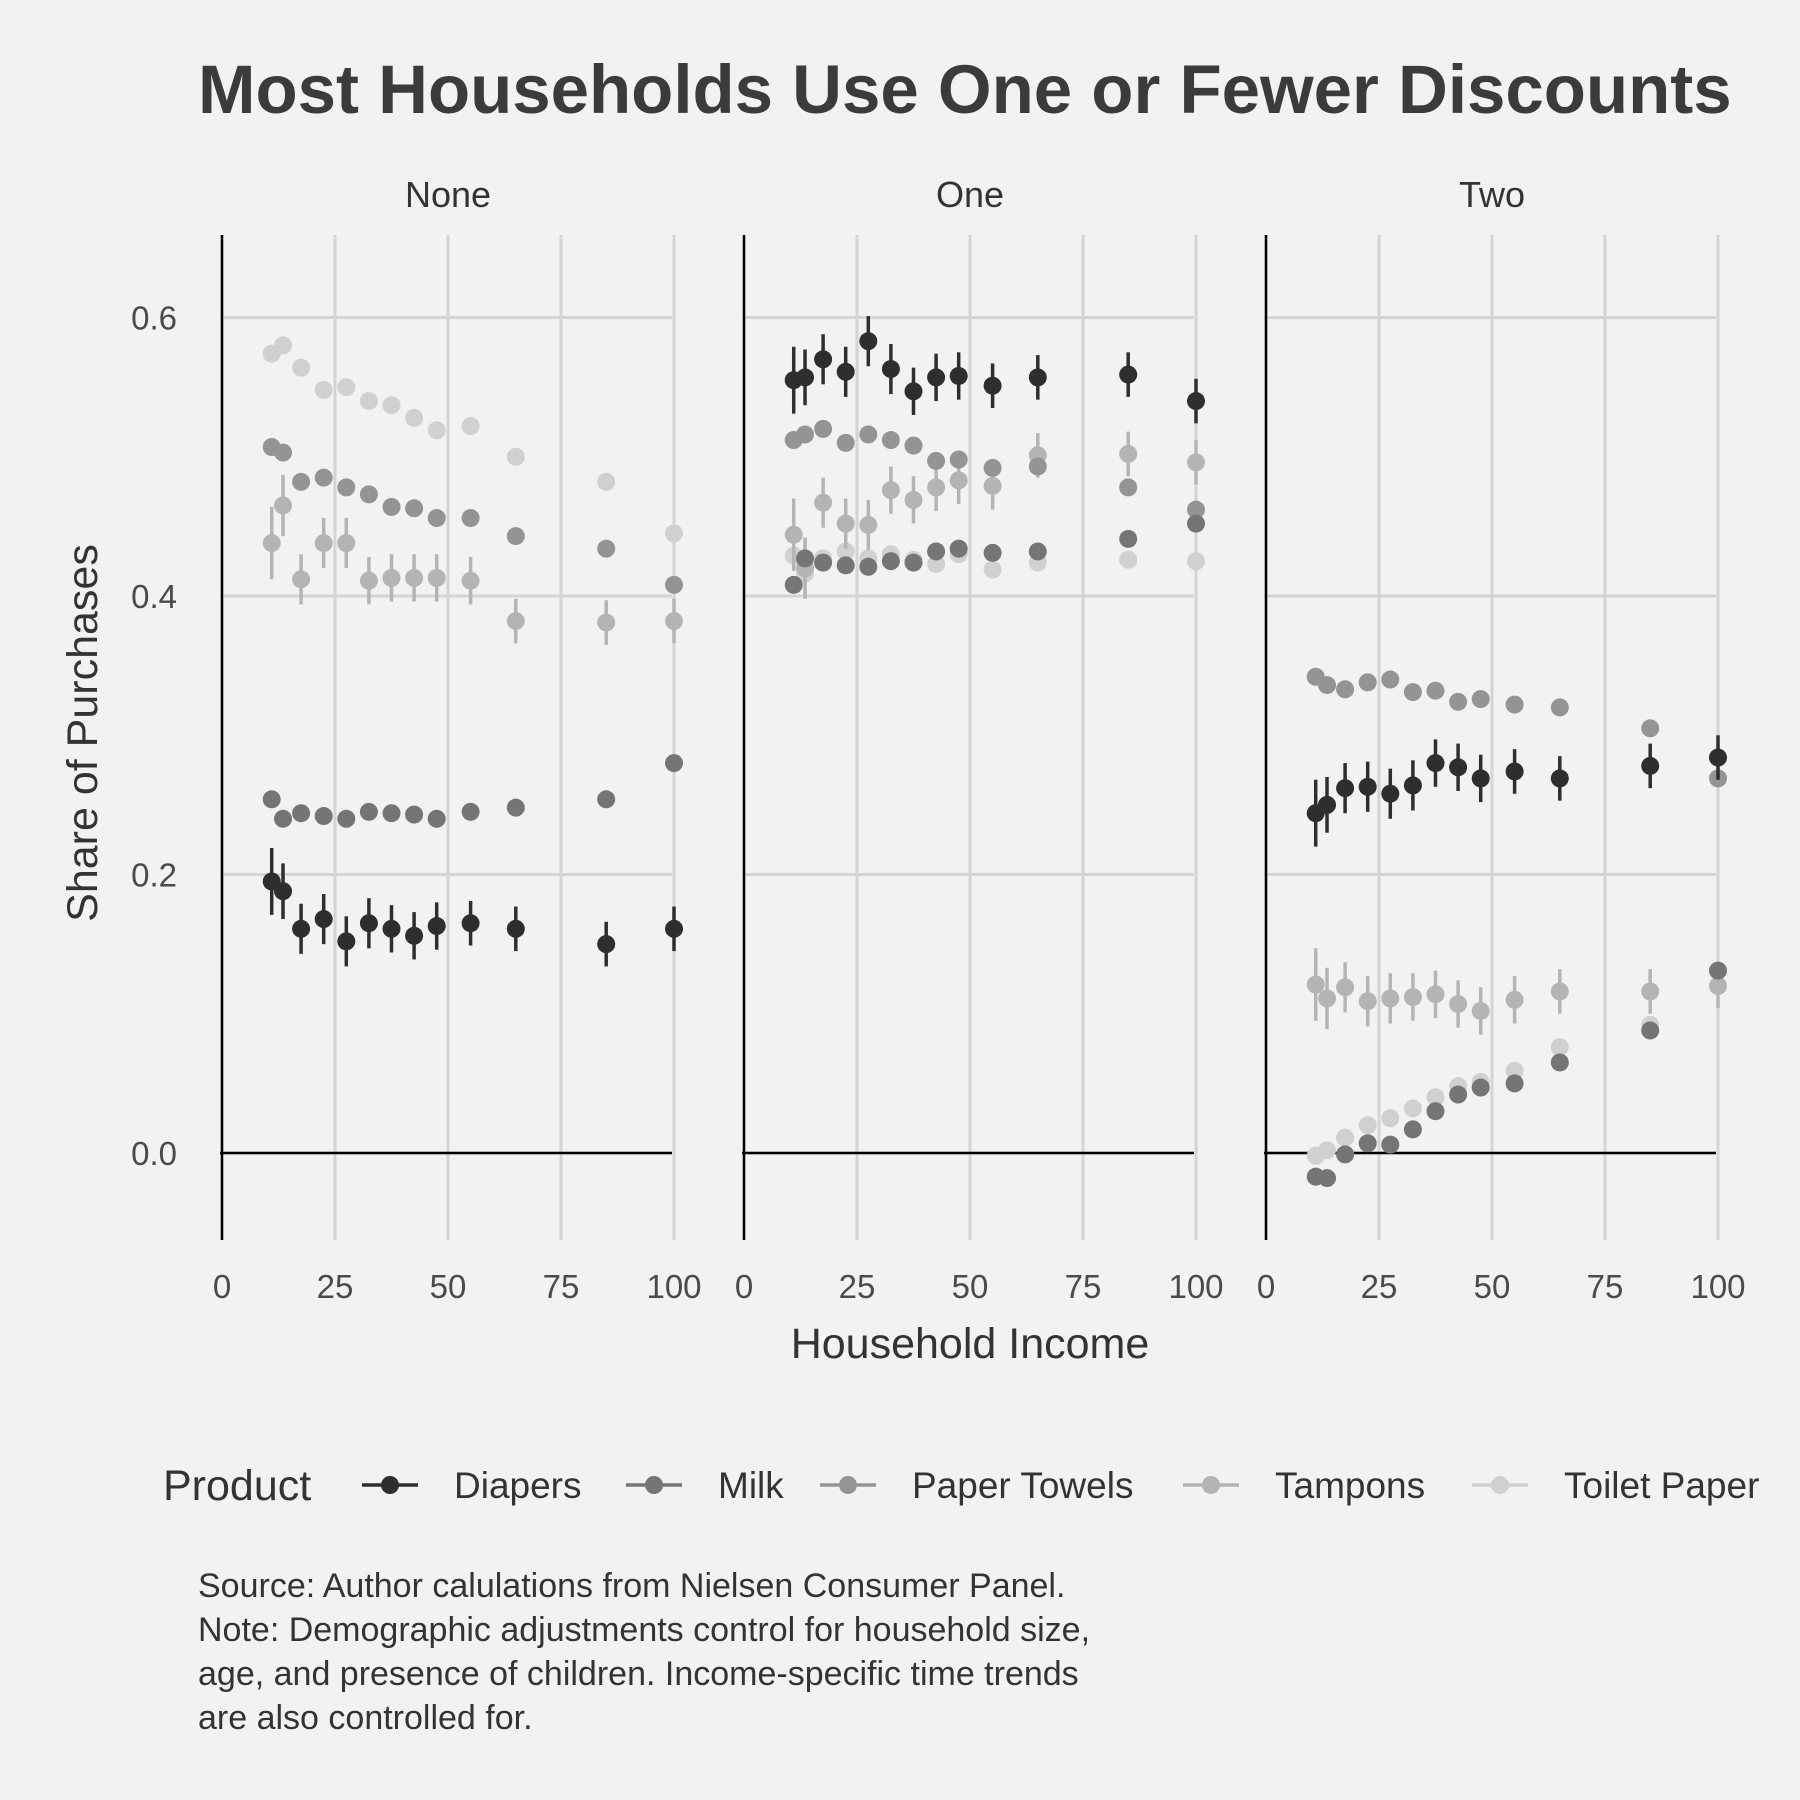 The image size is (1800, 1800). Describe the element at coordinates (154, 318) in the screenshot. I see `y-tick-label: 0.6` at that location.